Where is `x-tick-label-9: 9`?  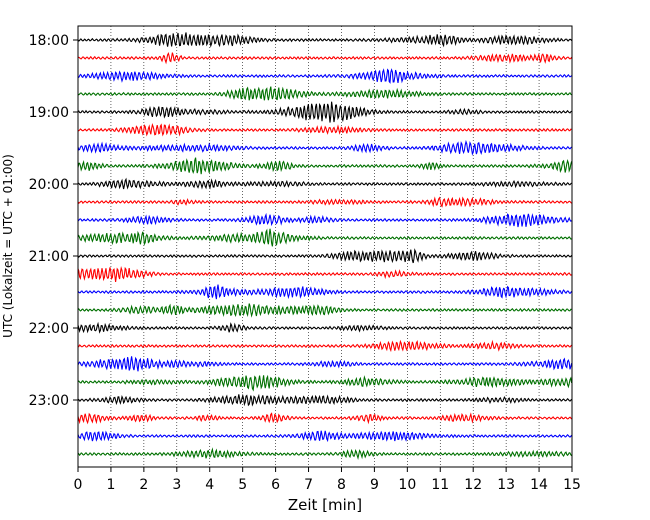
x-tick-label-9: 9 is located at coordinates (374, 485).